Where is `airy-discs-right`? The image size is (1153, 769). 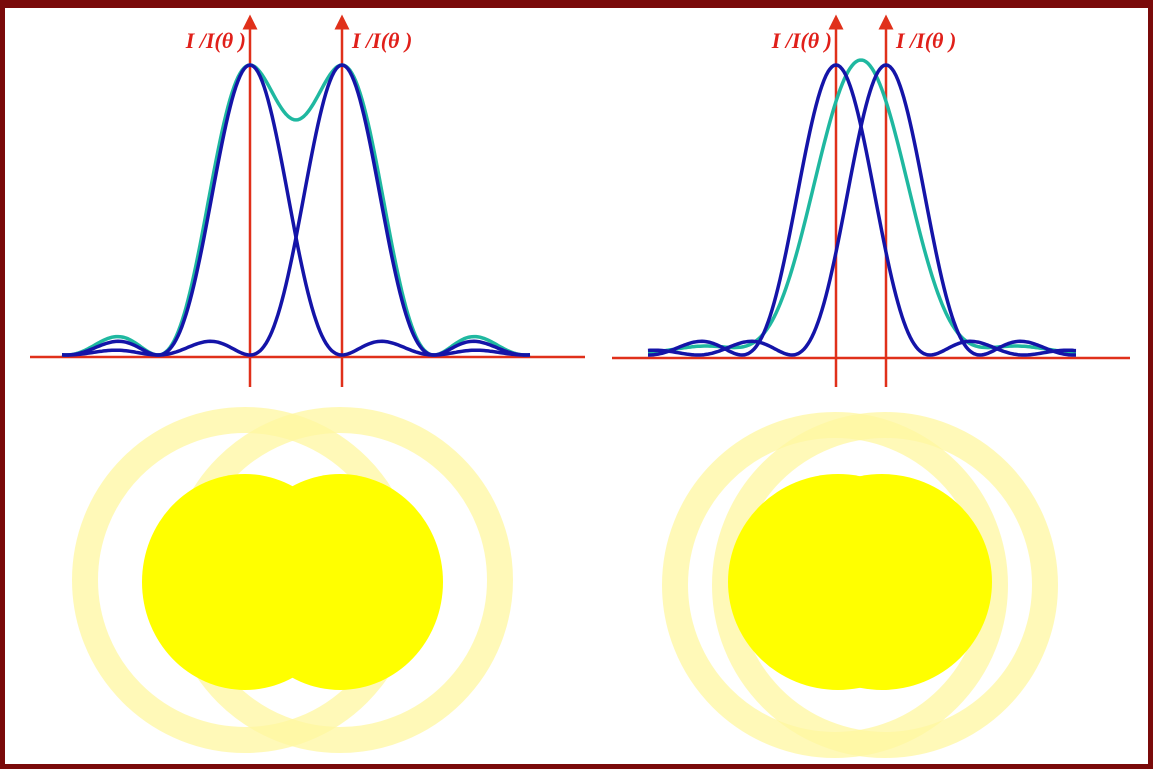 airy-discs-right is located at coordinates (860, 582).